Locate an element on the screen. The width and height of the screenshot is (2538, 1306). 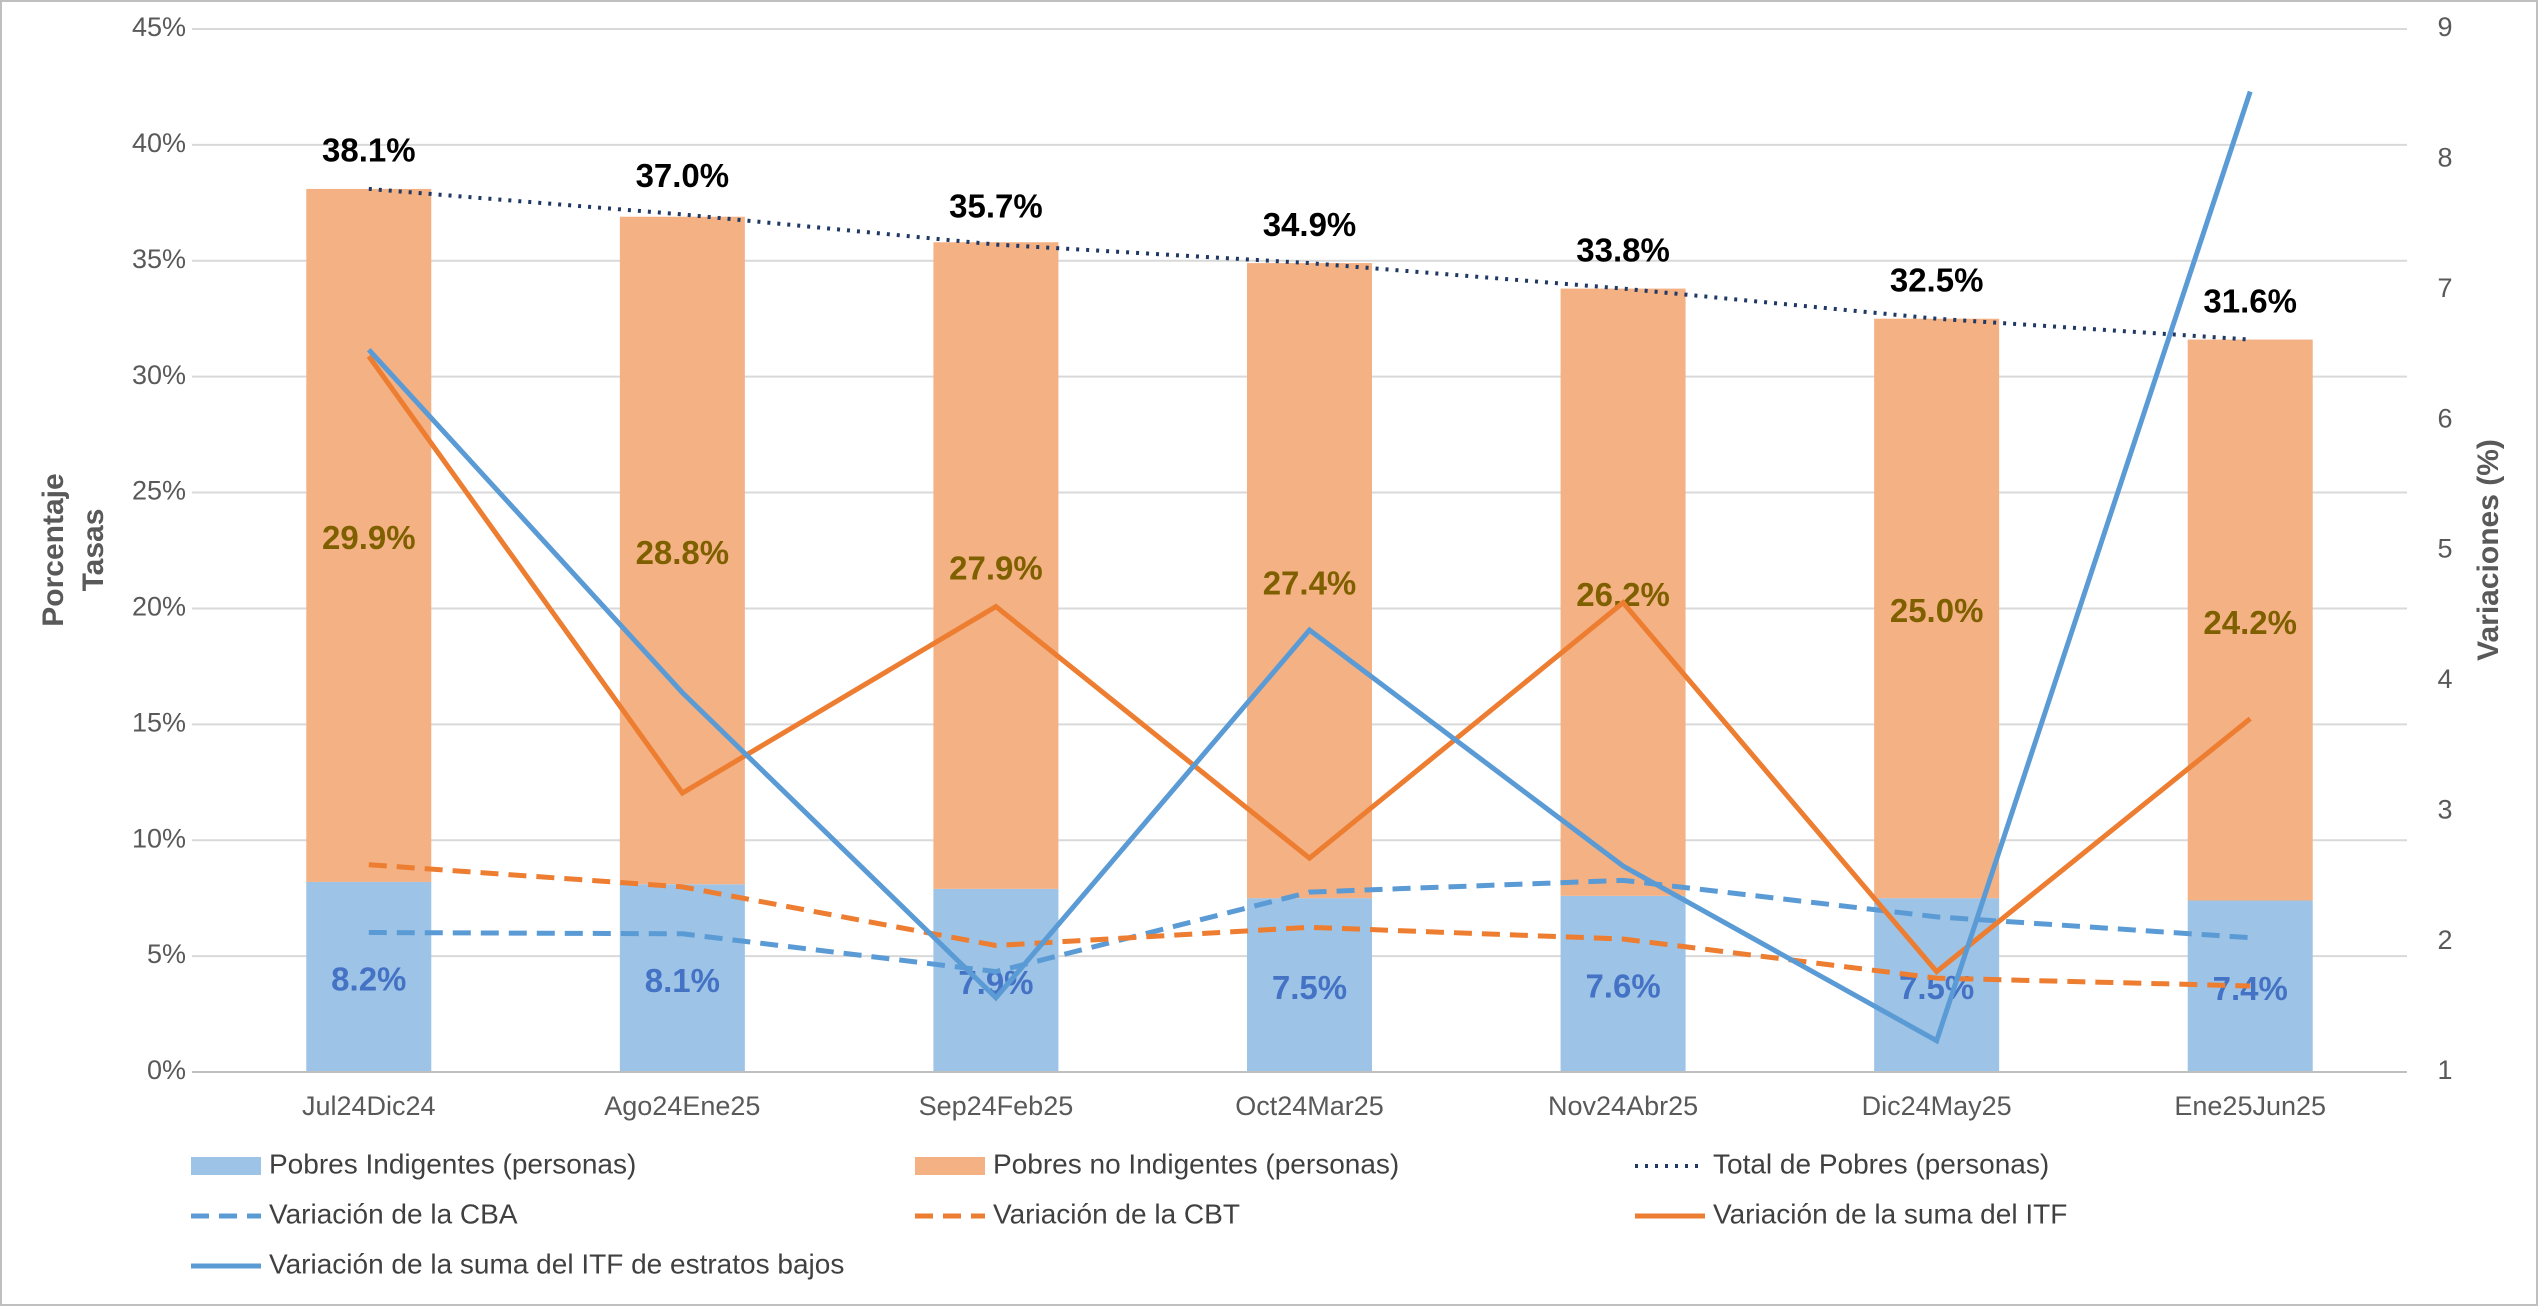
y2-axis-title: Variaciones (%) is located at coordinates (2488, 550).